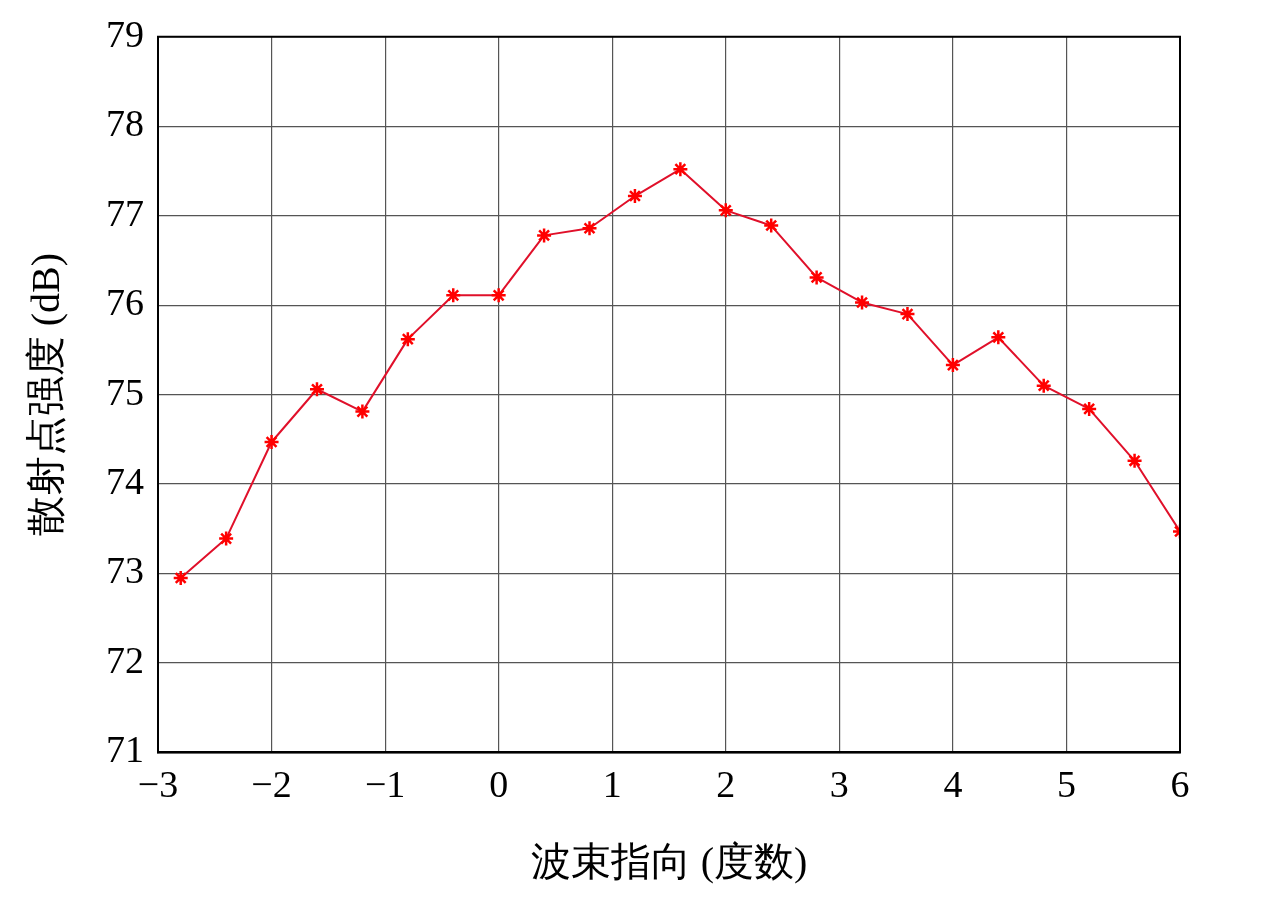  I want to click on x-tick-label: 6, so click(1180, 784).